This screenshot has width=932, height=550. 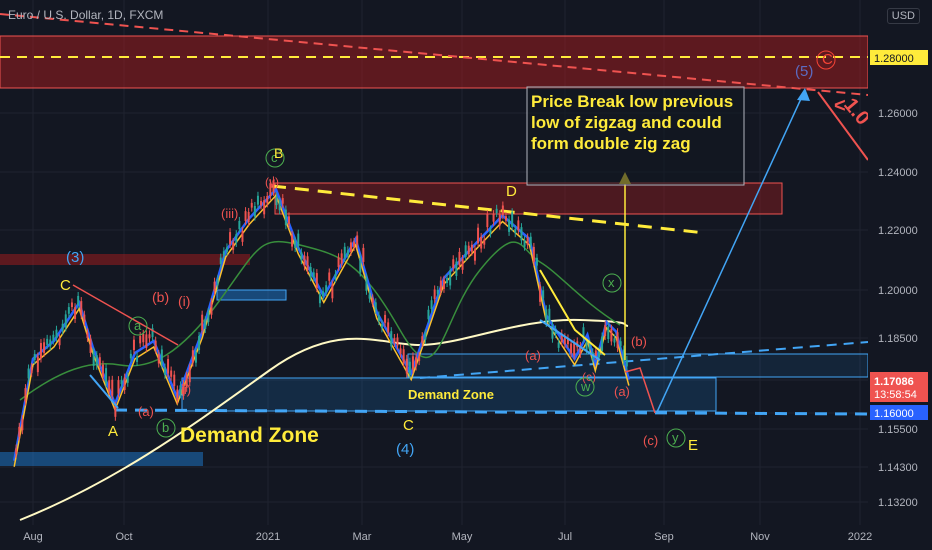 I want to click on current-price-tag-bg, so click(x=899, y=387).